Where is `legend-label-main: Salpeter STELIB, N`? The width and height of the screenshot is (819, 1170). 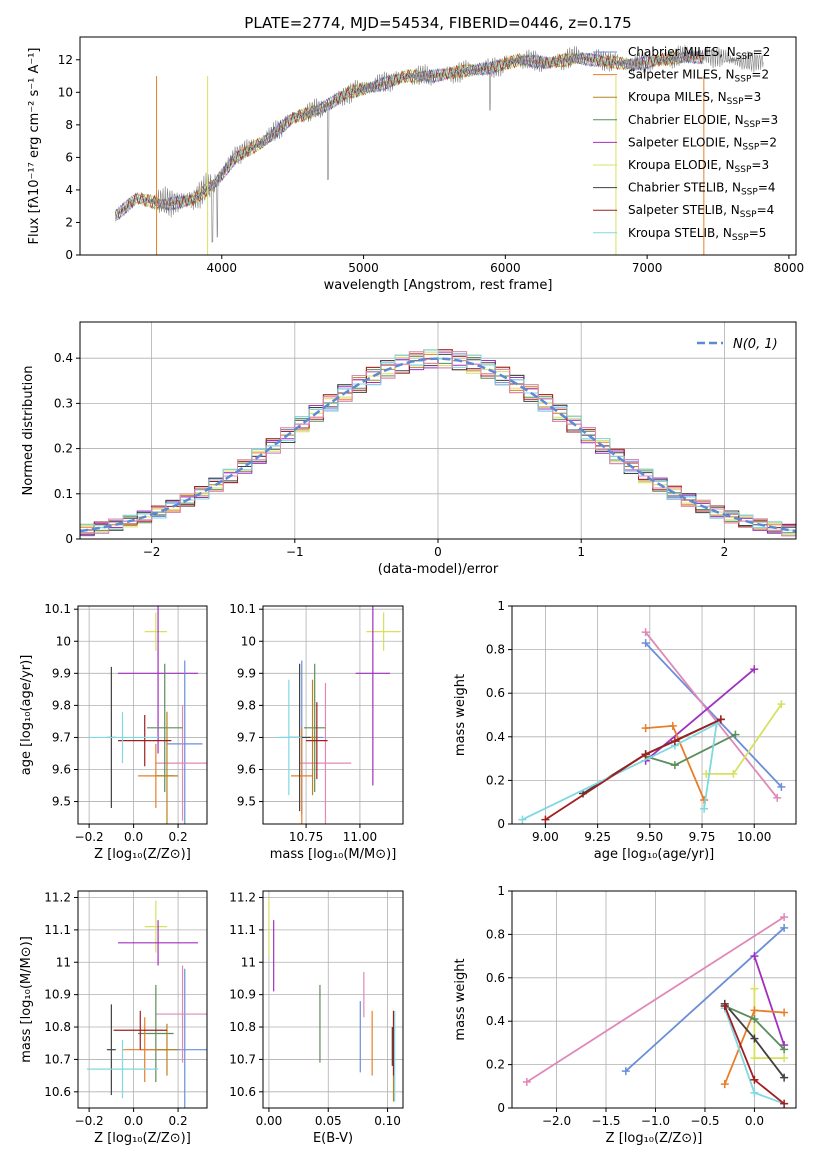
legend-label-main: Salpeter STELIB, N is located at coordinates (684, 210).